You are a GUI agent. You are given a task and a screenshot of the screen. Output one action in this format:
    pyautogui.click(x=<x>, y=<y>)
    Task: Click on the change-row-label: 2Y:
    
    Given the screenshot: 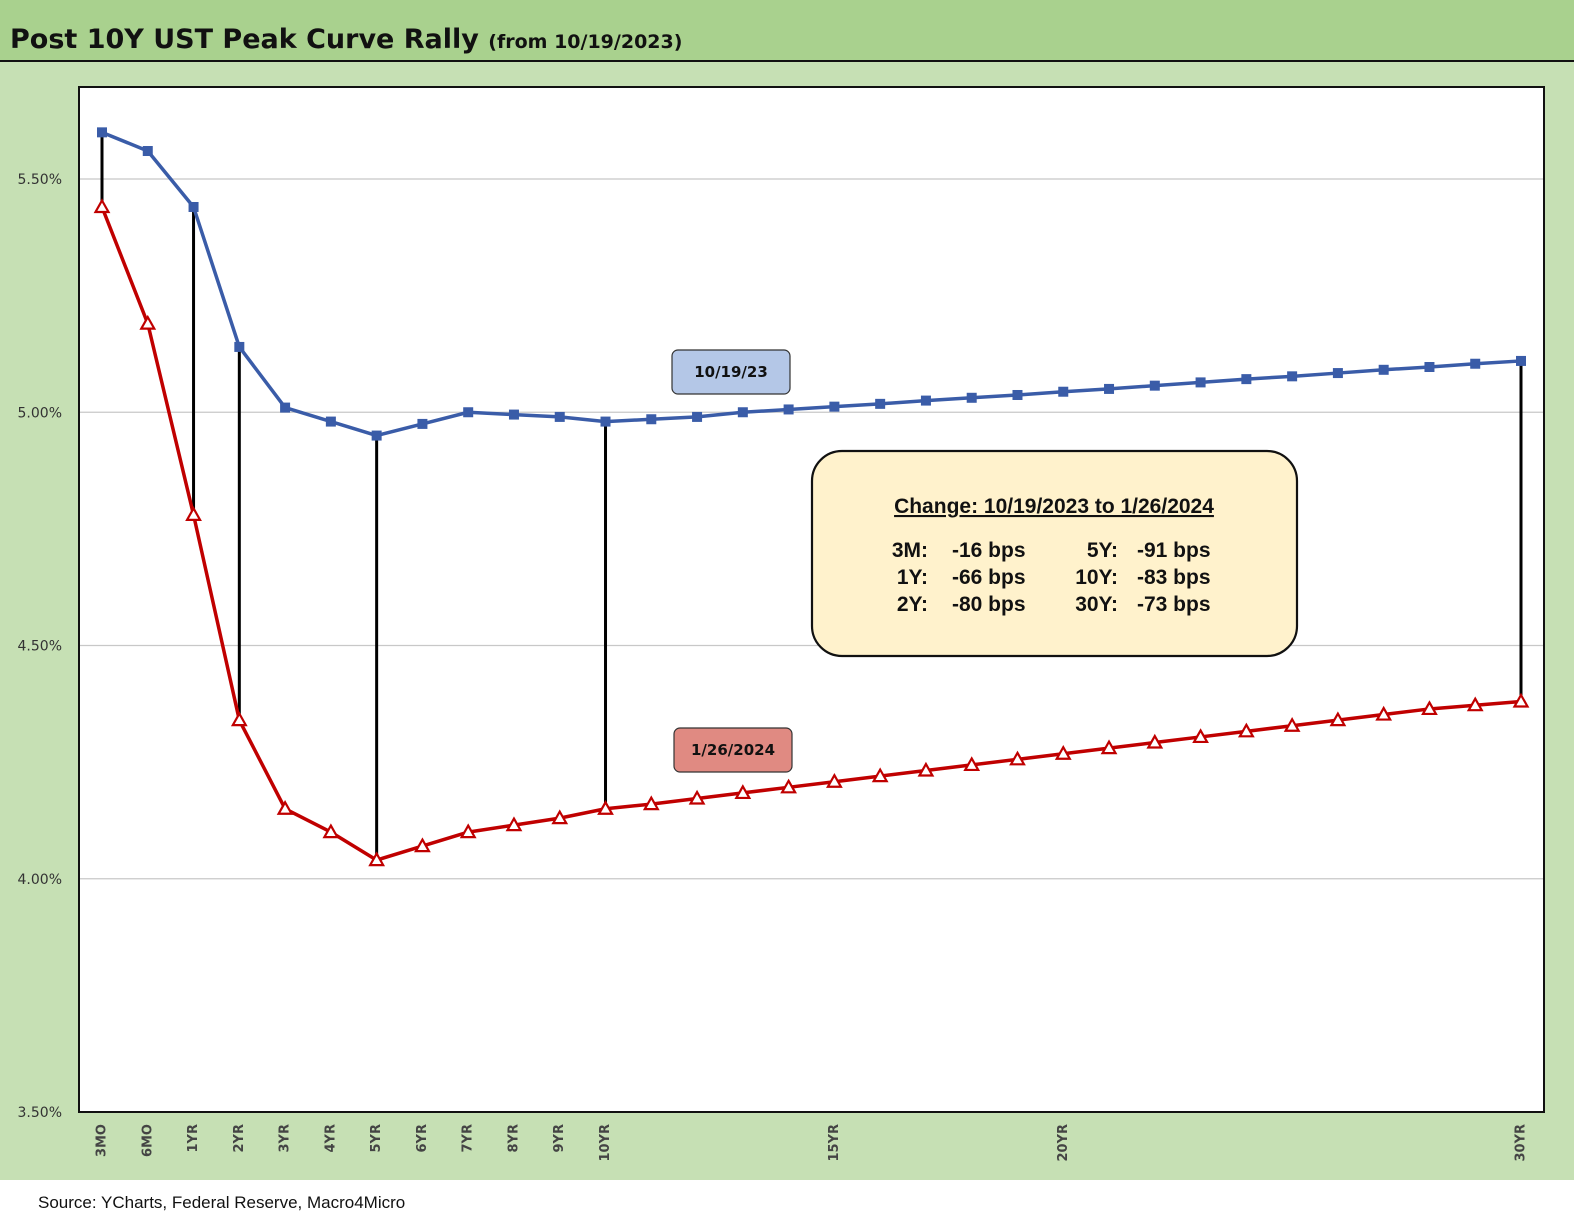 What is the action you would take?
    pyautogui.click(x=912, y=604)
    